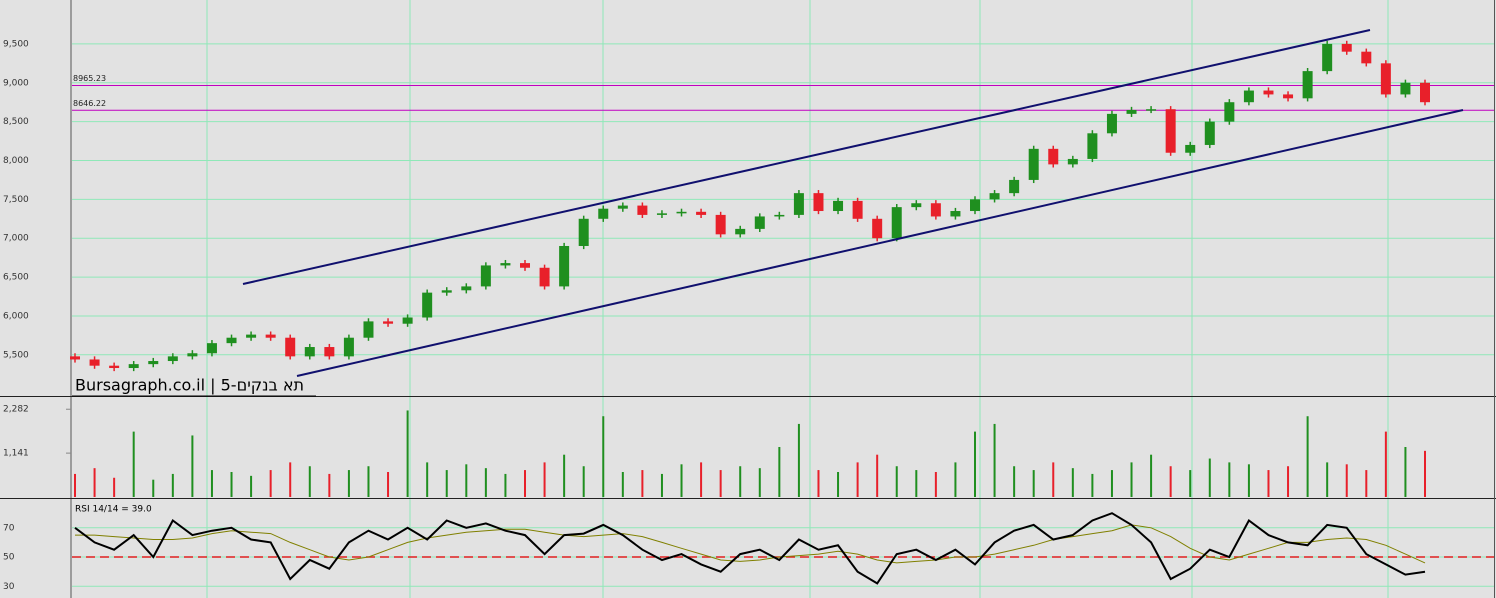 The height and width of the screenshot is (598, 1496). What do you see at coordinates (9, 558) in the screenshot?
I see `y-tick-label: 50` at bounding box center [9, 558].